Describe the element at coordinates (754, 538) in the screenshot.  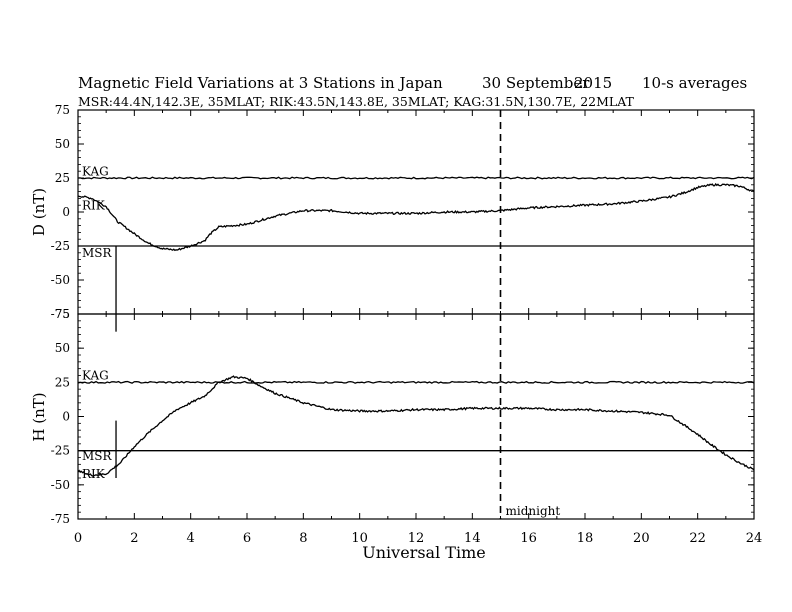
I see `x-tick-label: 24` at that location.